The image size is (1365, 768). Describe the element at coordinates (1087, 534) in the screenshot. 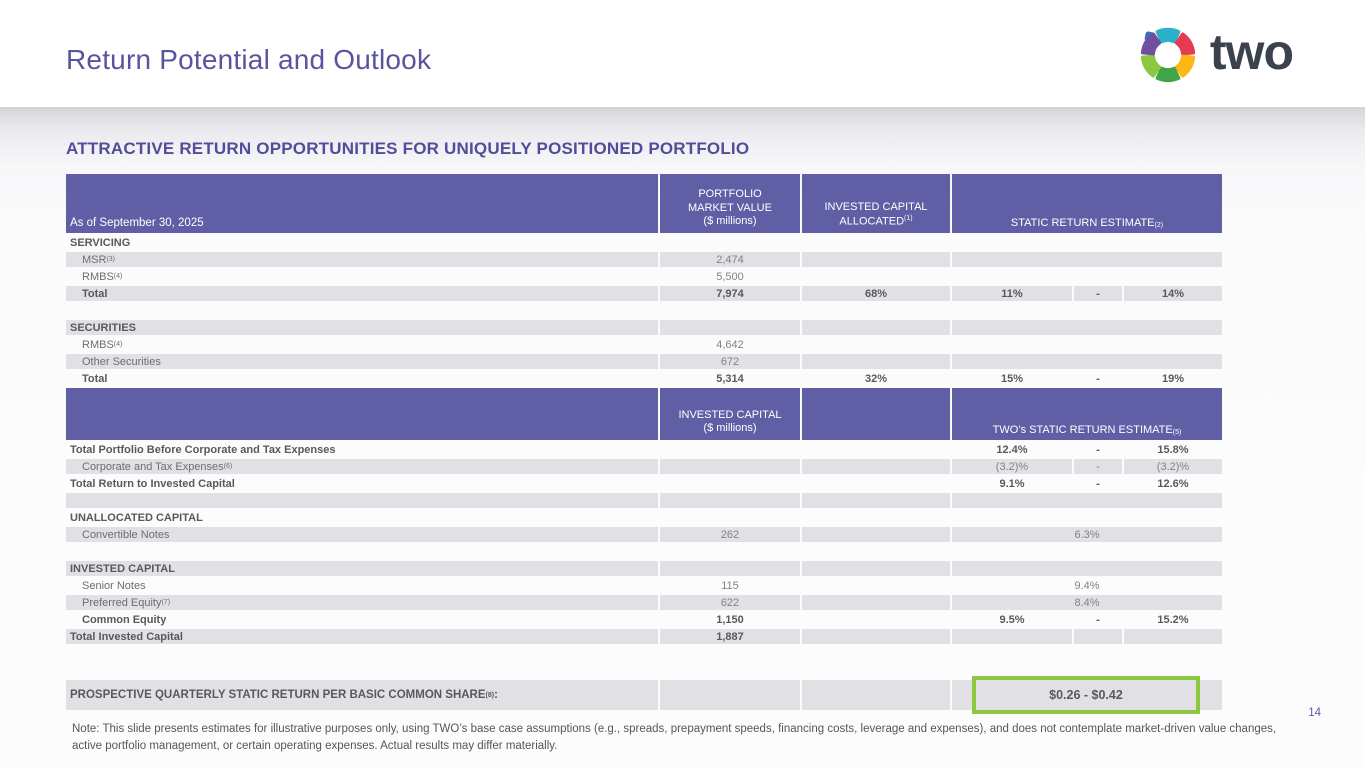

I see `cell-static-return: 6.3%` at that location.